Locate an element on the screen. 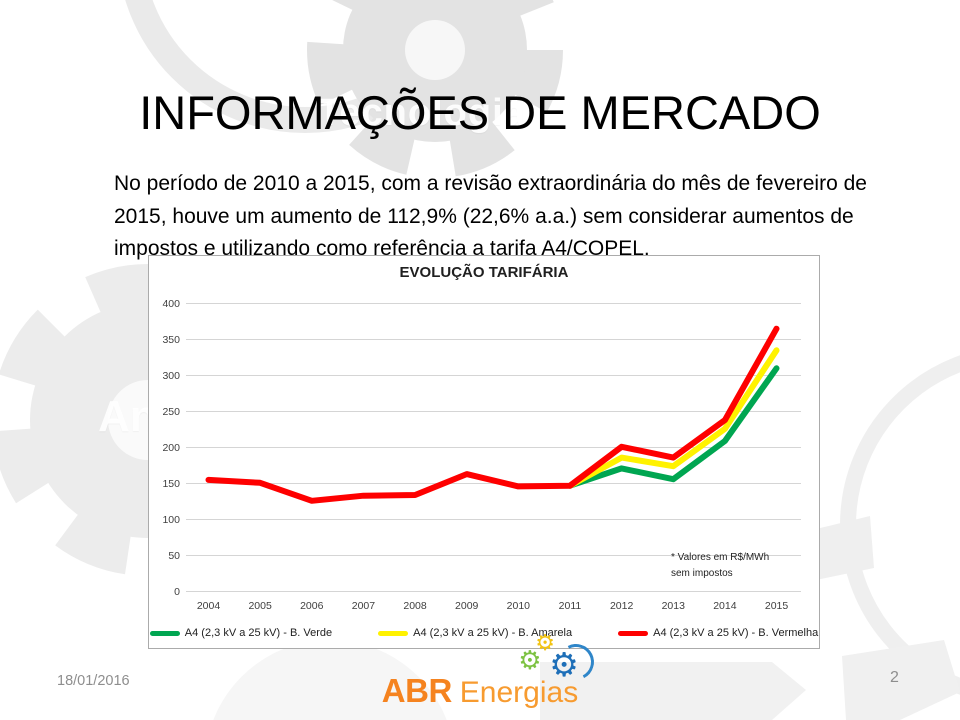 The width and height of the screenshot is (960, 720). watermark-text-tecnologia: Tecnologia is located at coordinates (422, 113).